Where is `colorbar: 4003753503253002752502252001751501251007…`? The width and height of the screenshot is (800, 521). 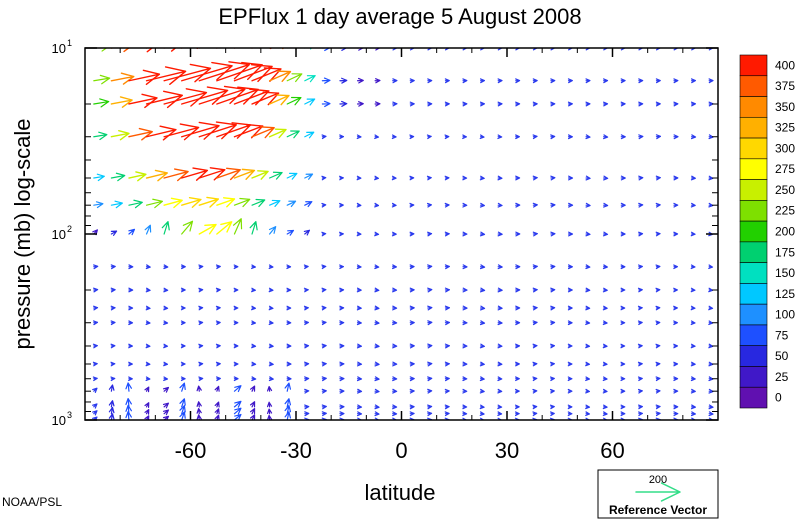
colorbar: 4003753503253002752502252001751501251007… is located at coordinates (767, 231).